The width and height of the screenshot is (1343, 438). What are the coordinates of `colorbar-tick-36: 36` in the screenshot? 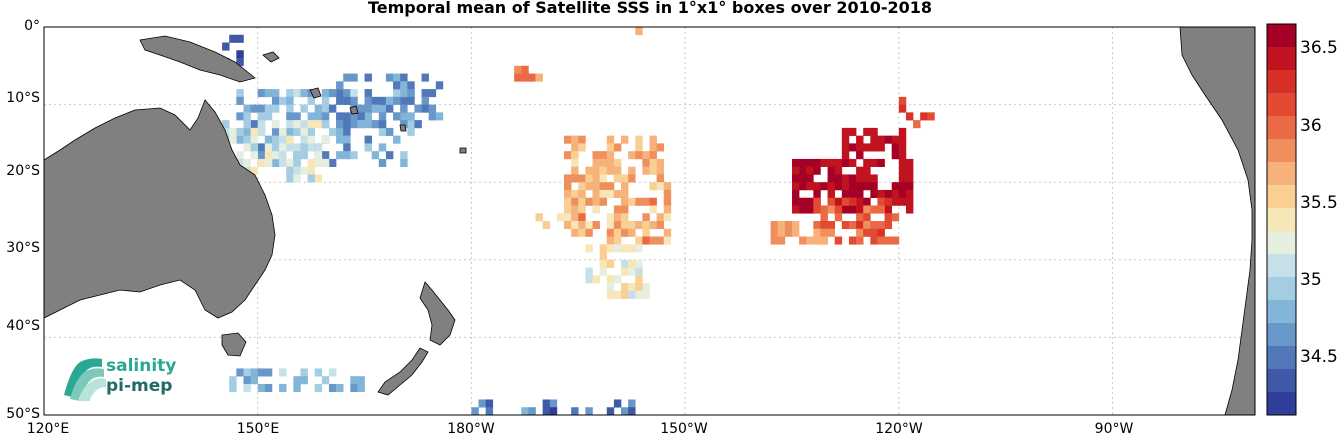 It's located at (1311, 126).